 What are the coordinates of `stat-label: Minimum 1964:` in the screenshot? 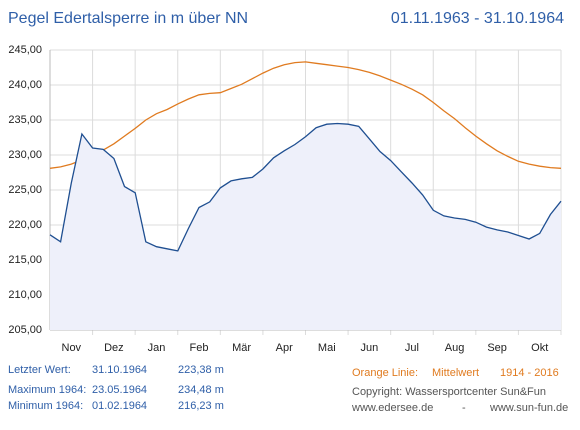 It's located at (45, 406).